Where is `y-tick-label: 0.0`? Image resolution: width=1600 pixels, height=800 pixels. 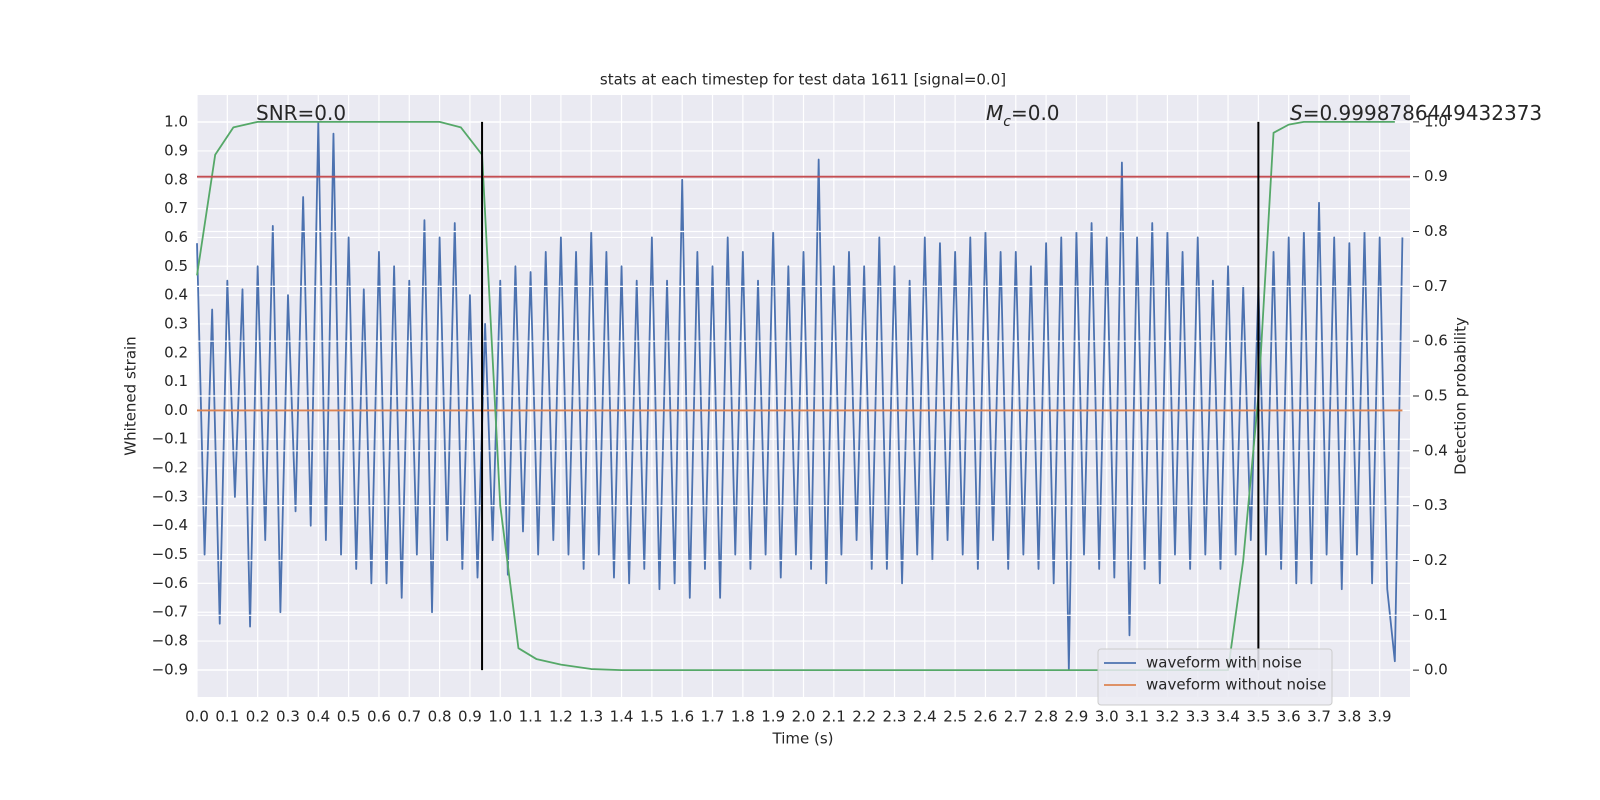
y-tick-label: 0.0 is located at coordinates (176, 410).